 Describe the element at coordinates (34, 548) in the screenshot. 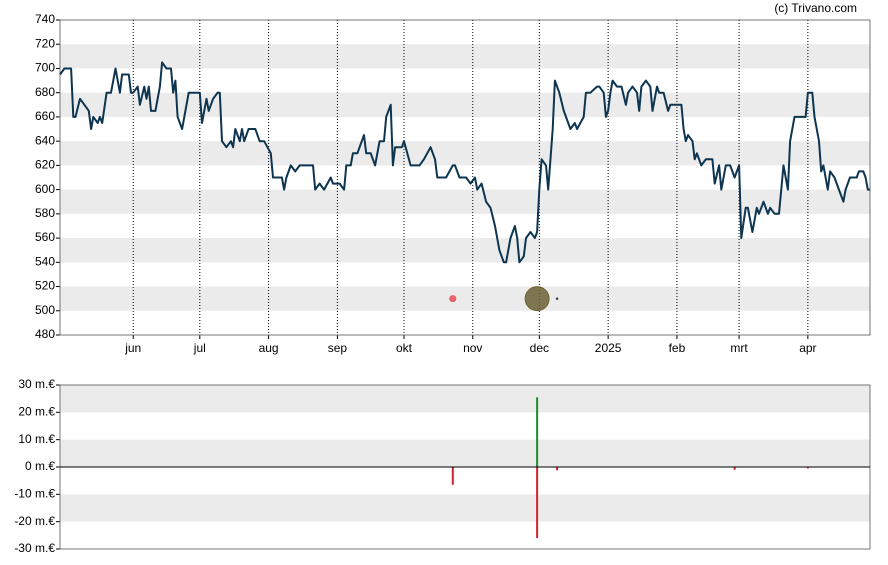

I see `y-tick-label: -30 m.€` at that location.